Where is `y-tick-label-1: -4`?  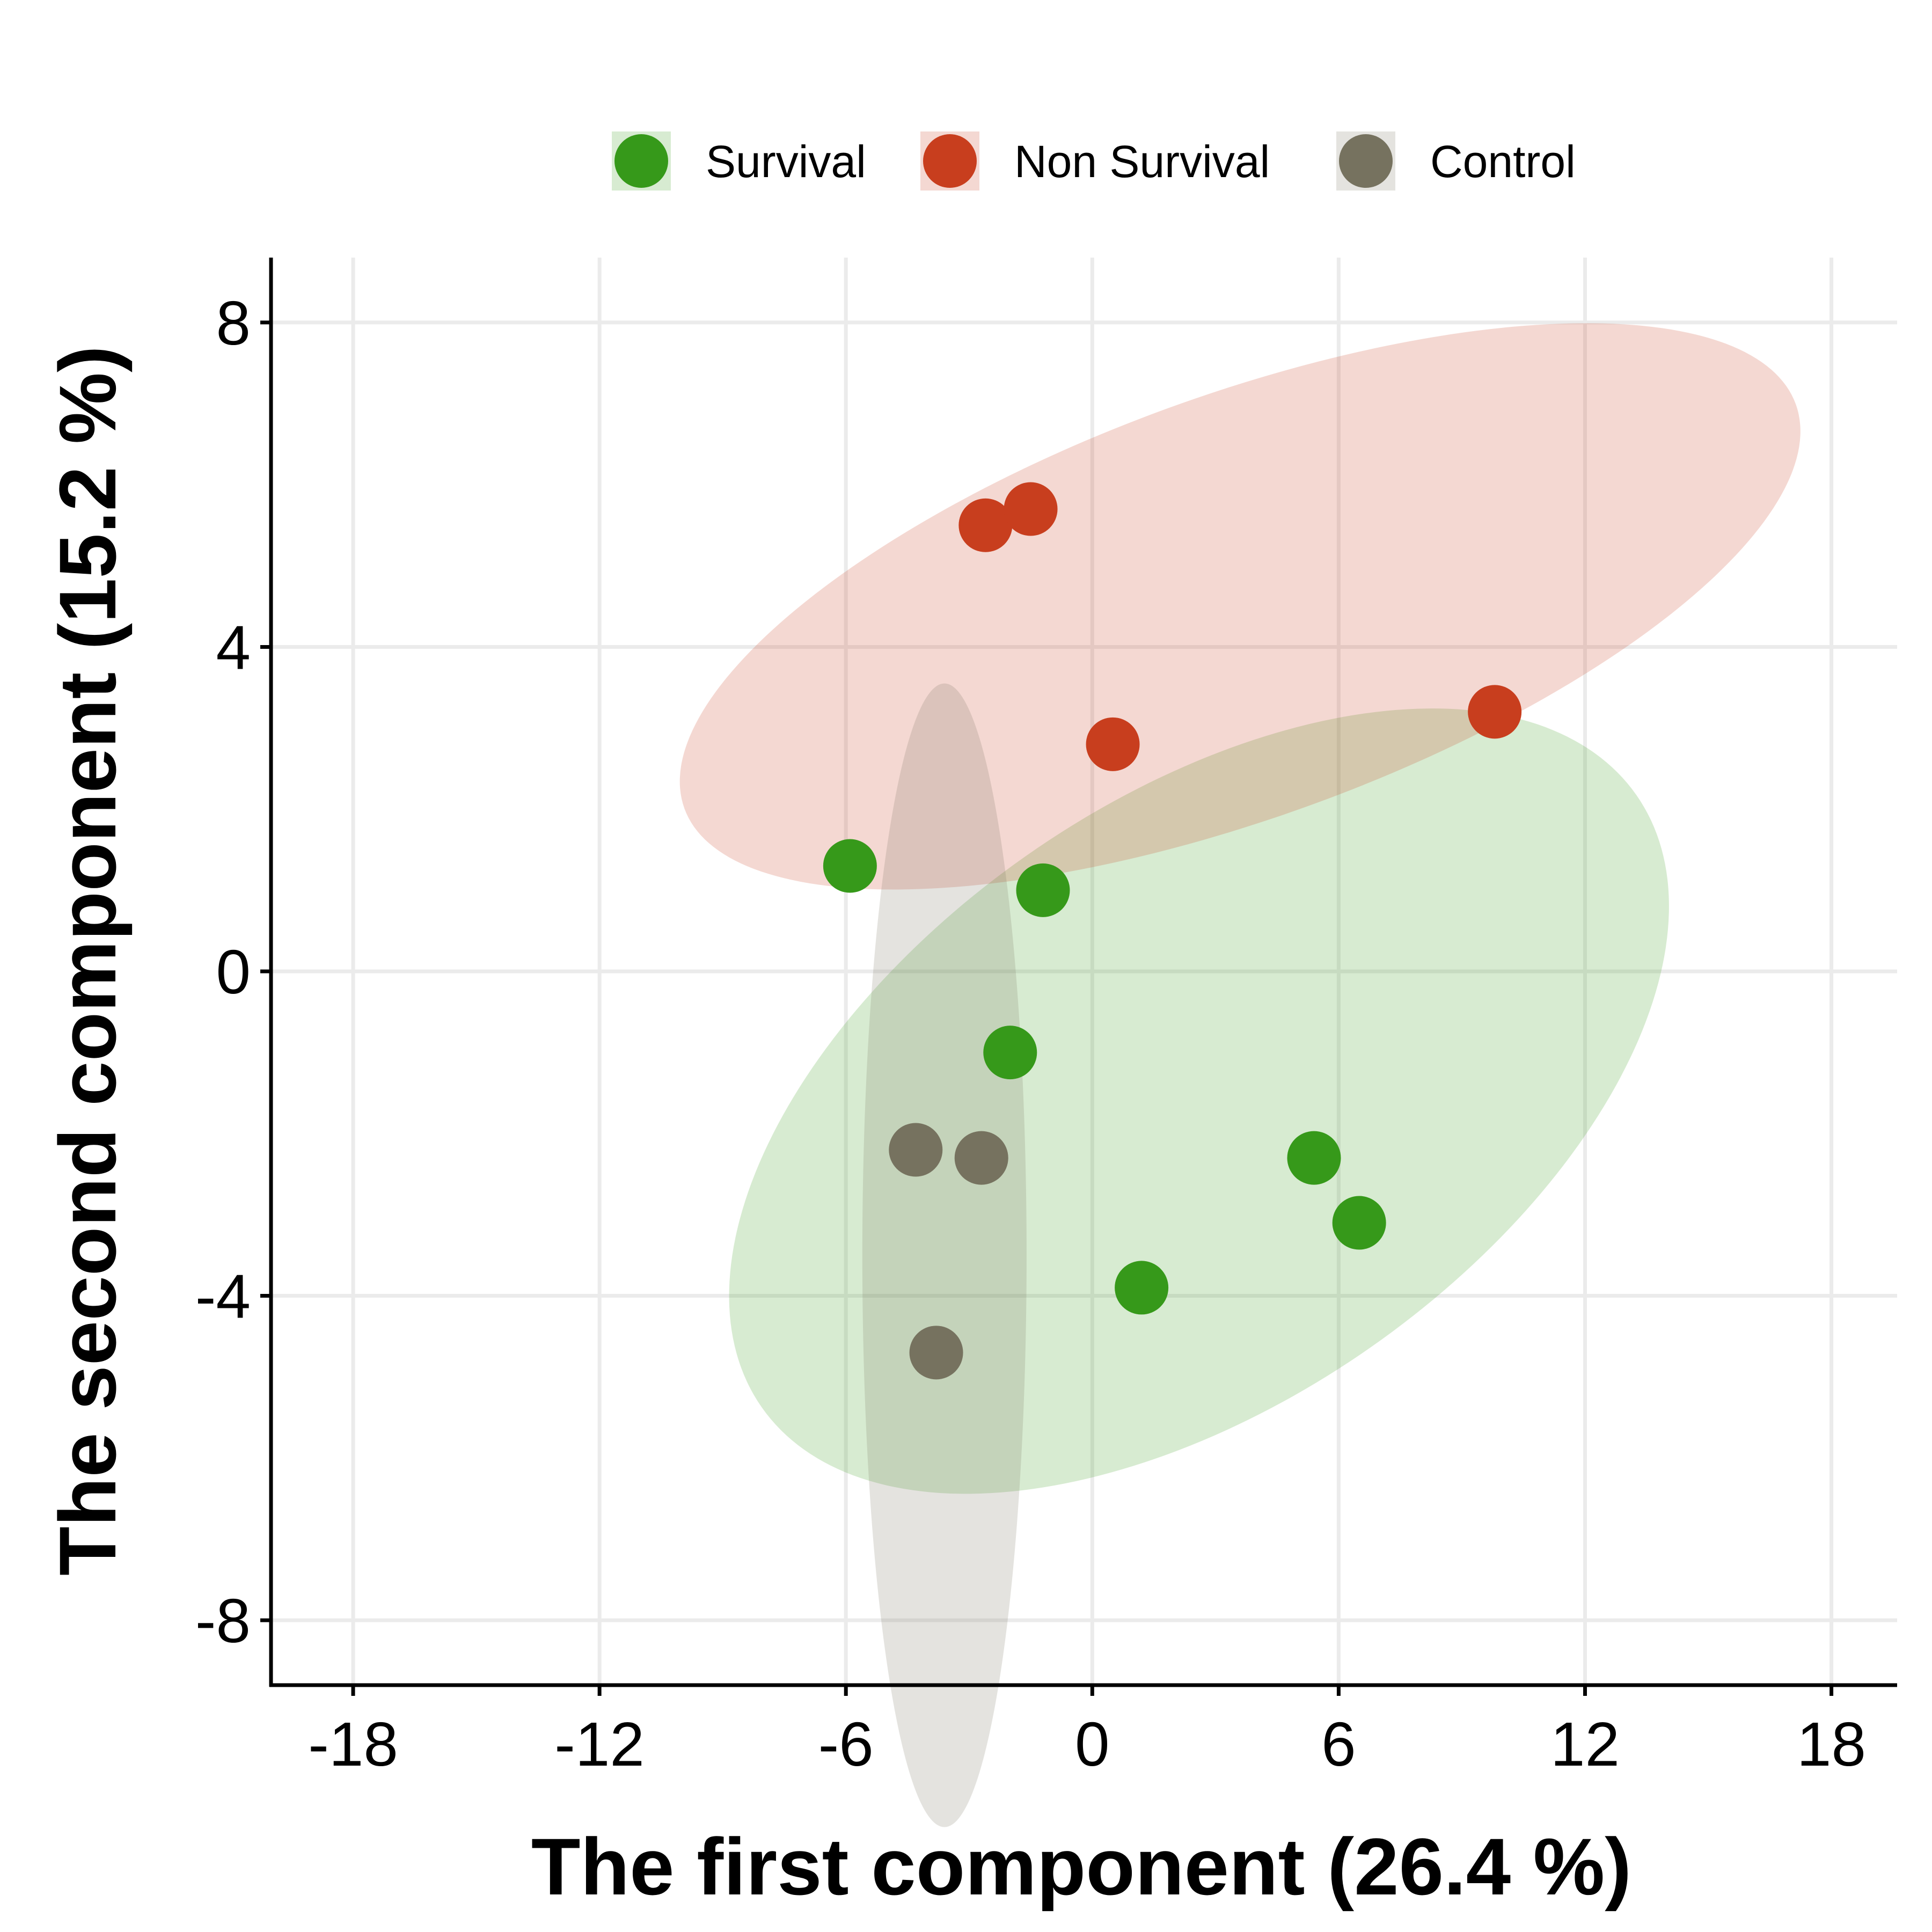 y-tick-label-1: -4 is located at coordinates (223, 1296).